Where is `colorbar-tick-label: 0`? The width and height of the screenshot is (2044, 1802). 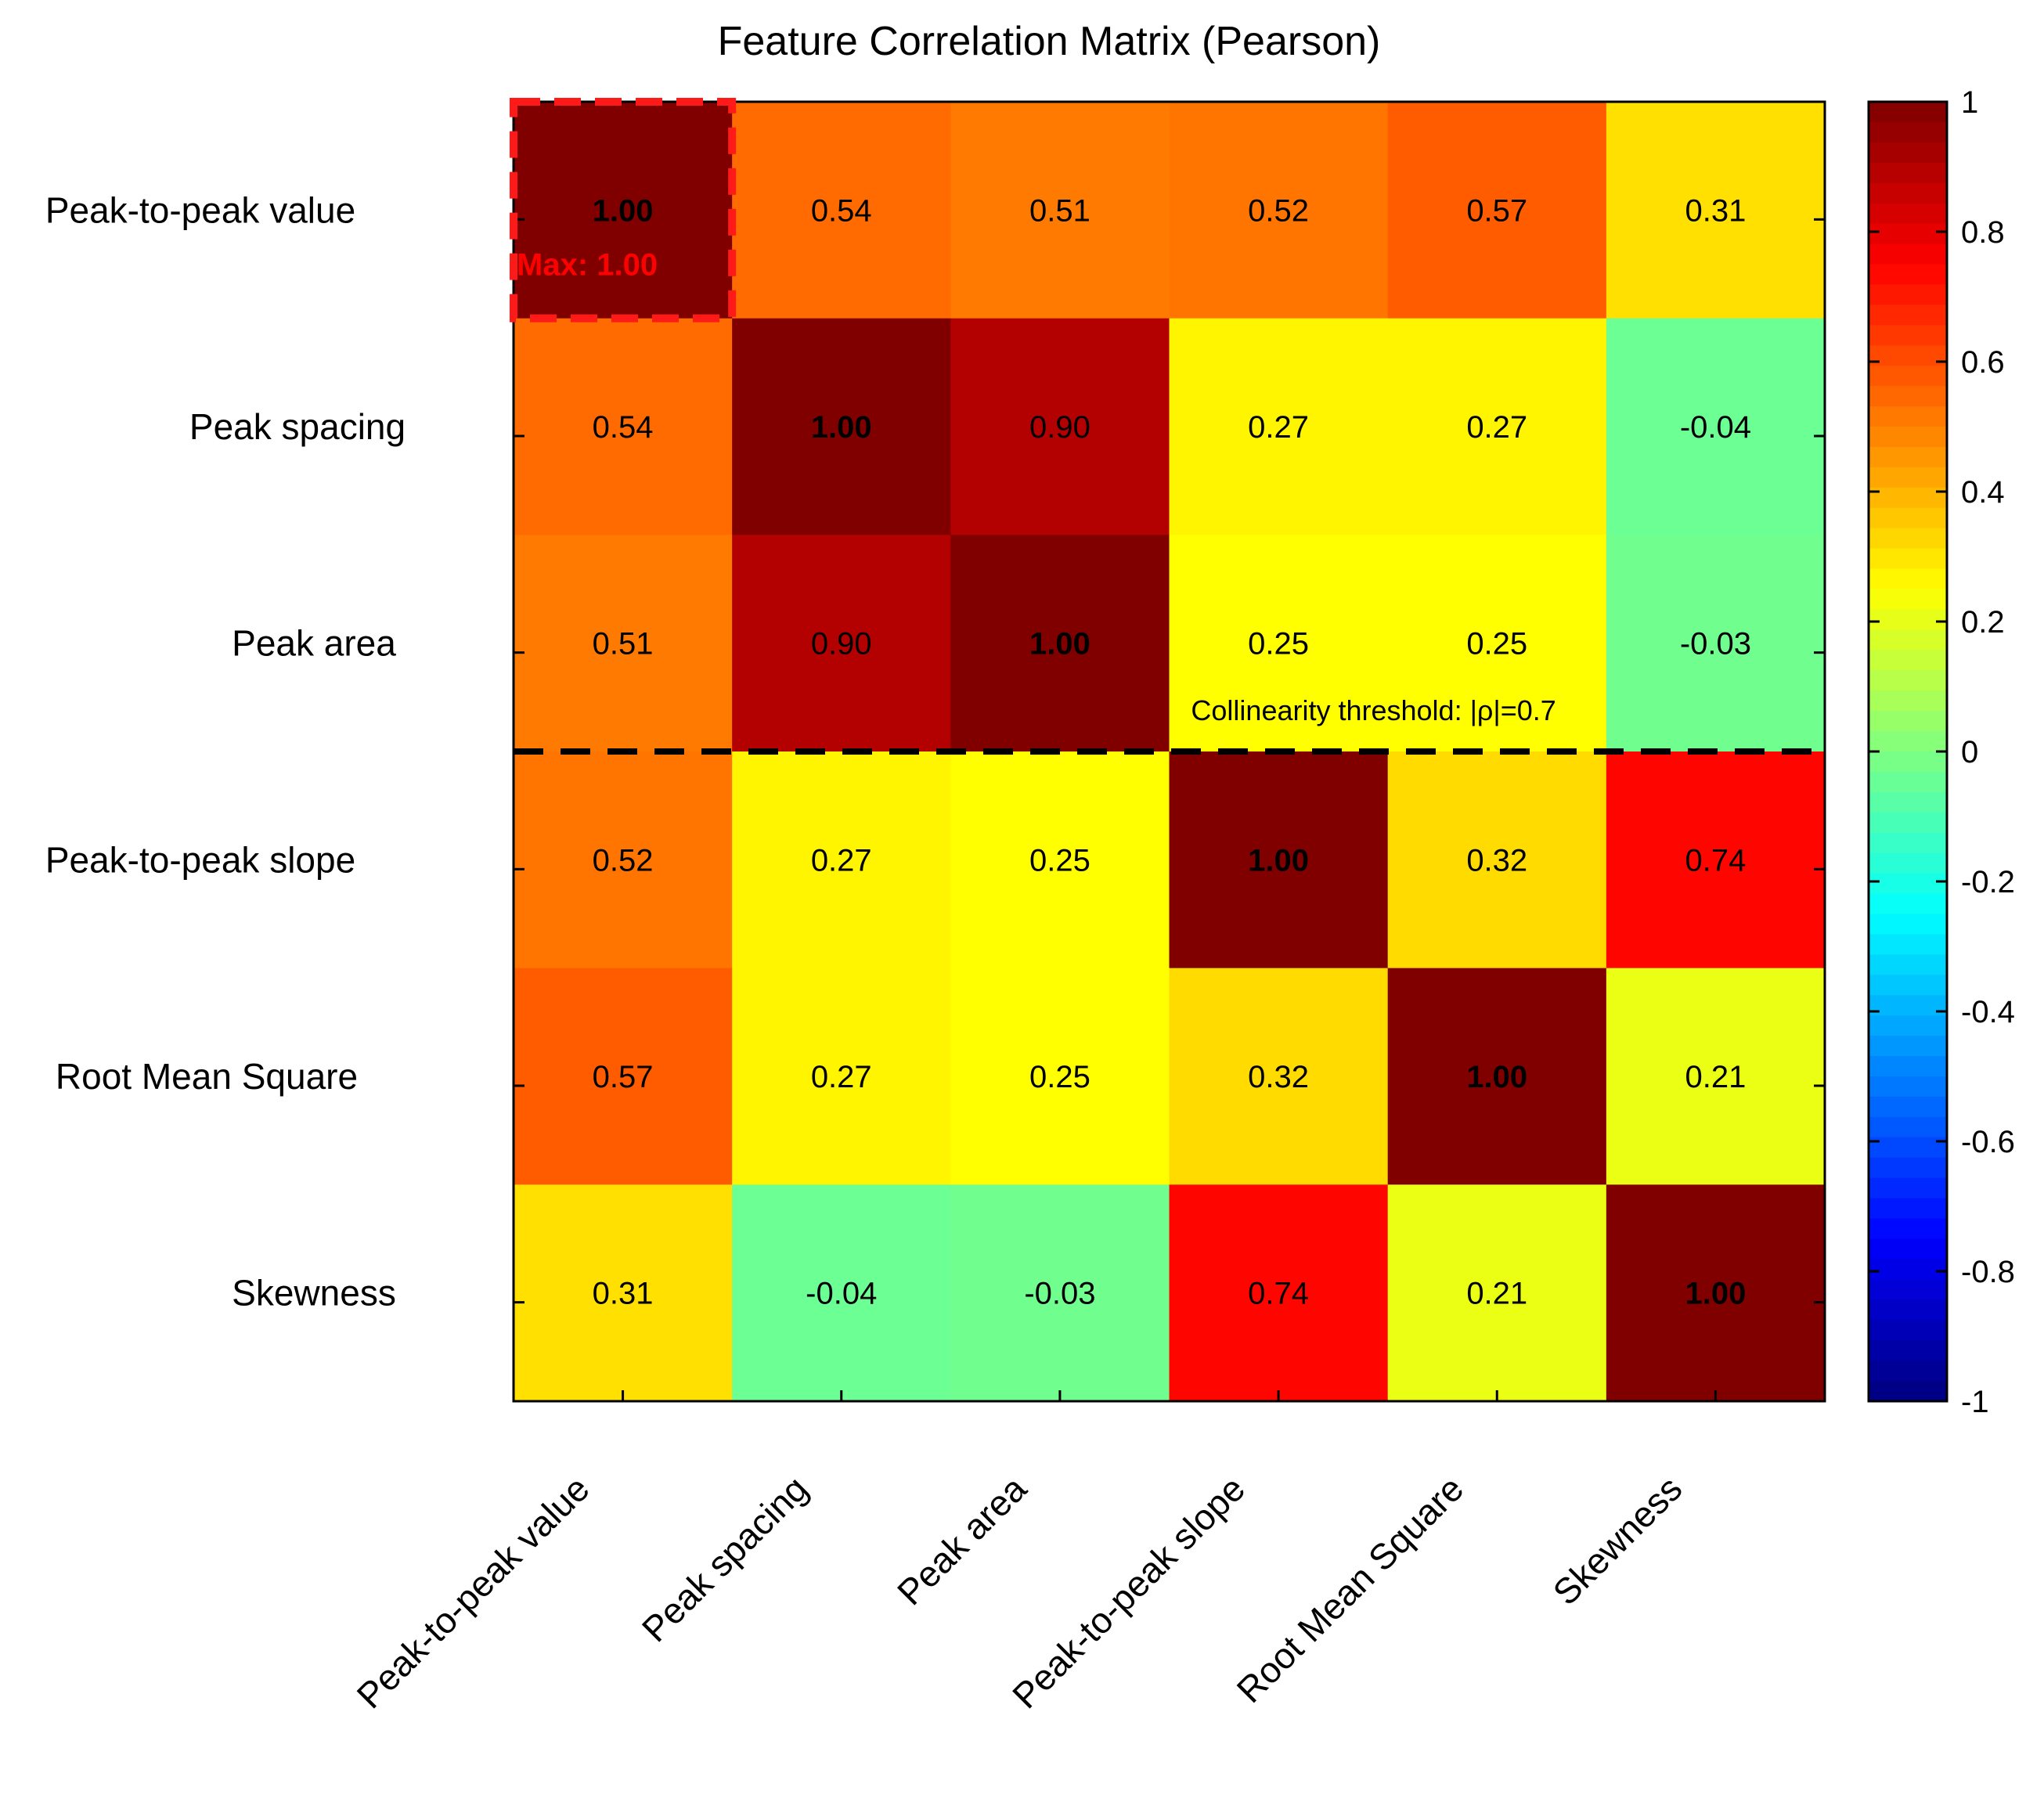 colorbar-tick-label: 0 is located at coordinates (1969, 752).